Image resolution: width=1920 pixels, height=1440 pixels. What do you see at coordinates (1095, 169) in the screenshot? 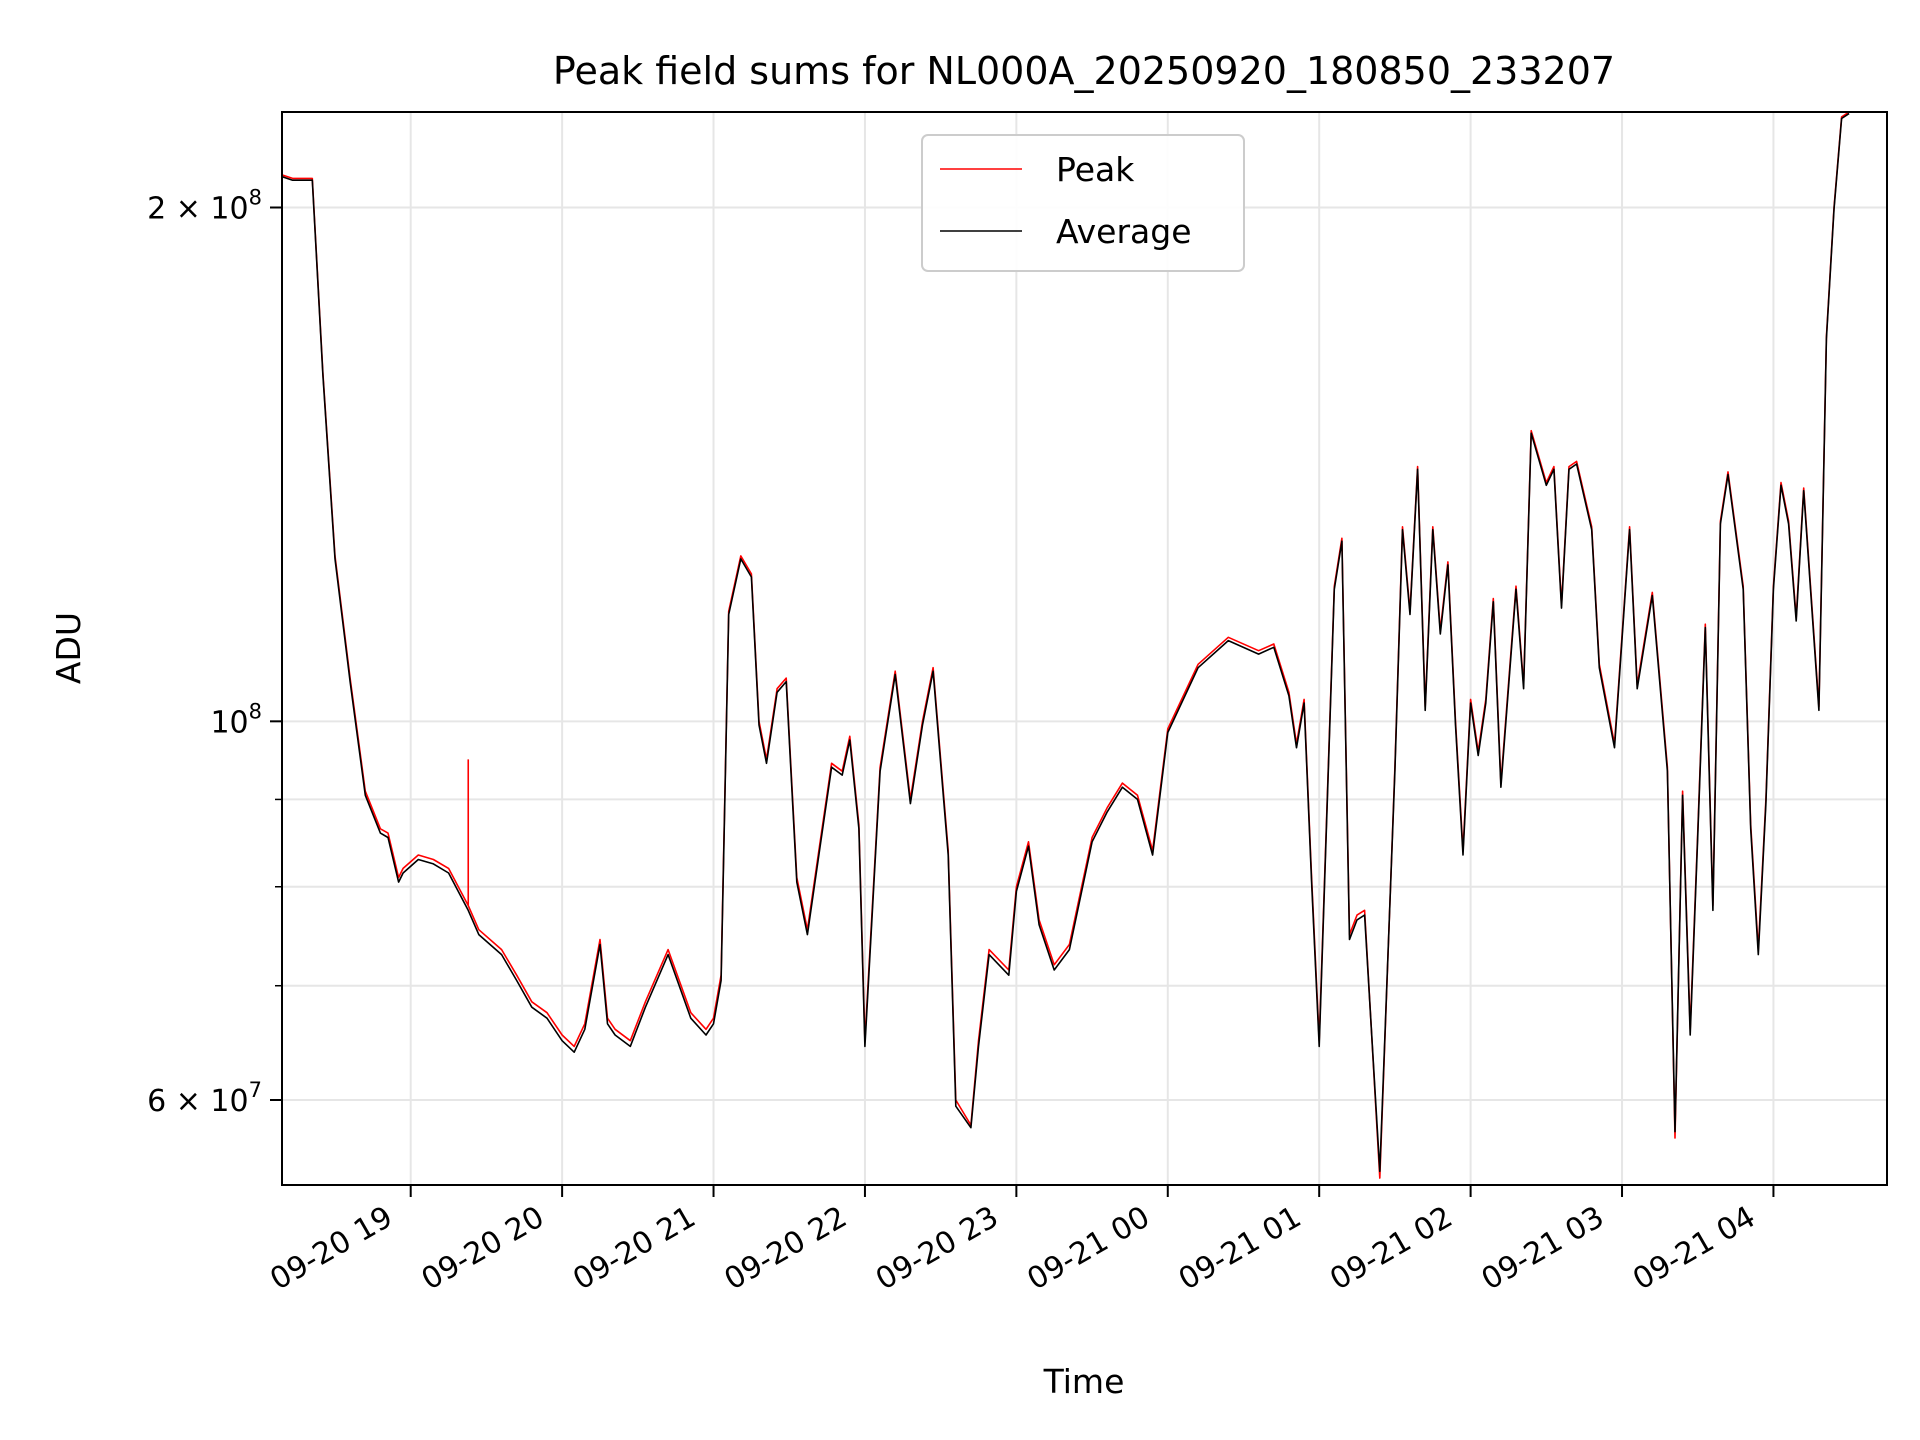
I see `legend-peak-label: Peak` at bounding box center [1095, 169].